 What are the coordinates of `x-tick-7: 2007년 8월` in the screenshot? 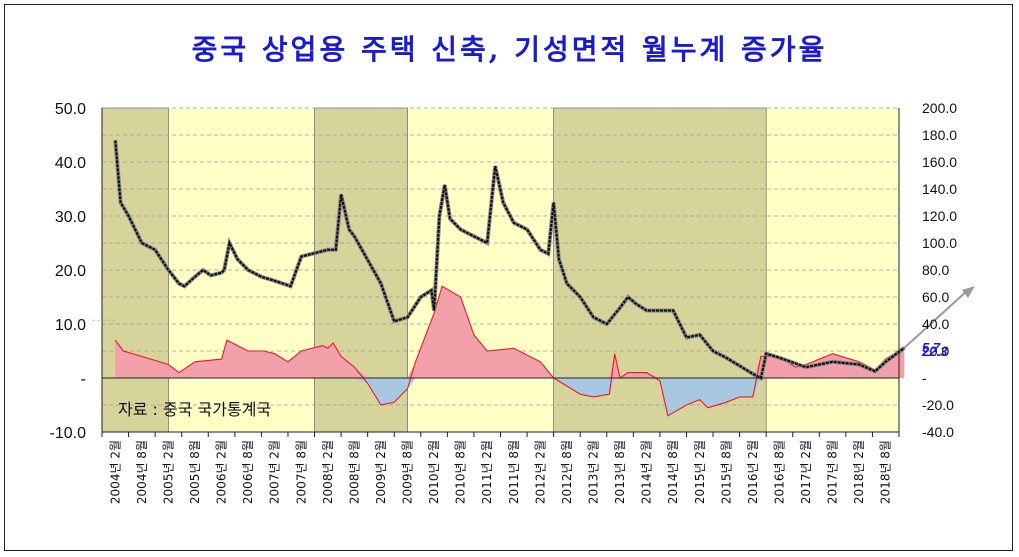 It's located at (301, 472).